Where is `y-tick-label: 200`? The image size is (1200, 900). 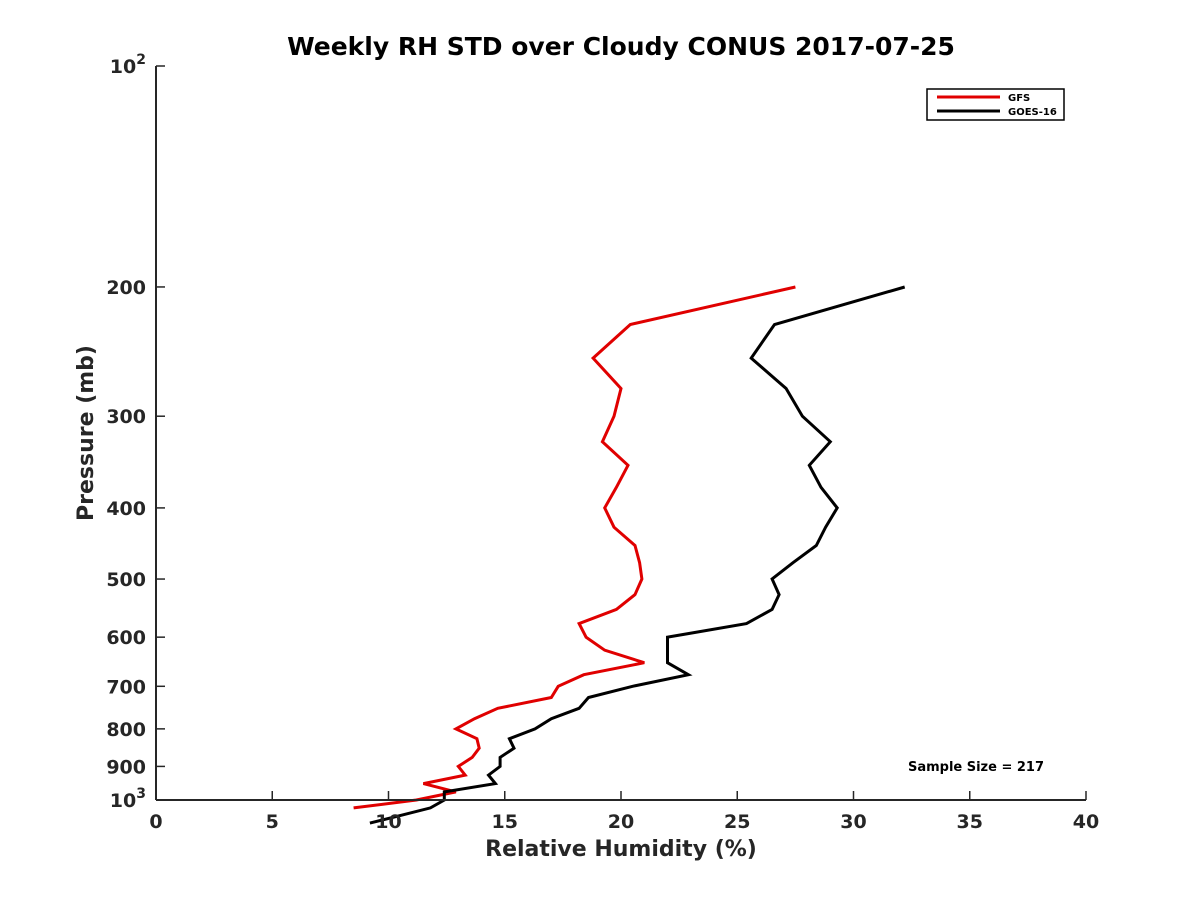 y-tick-label: 200 is located at coordinates (126, 288).